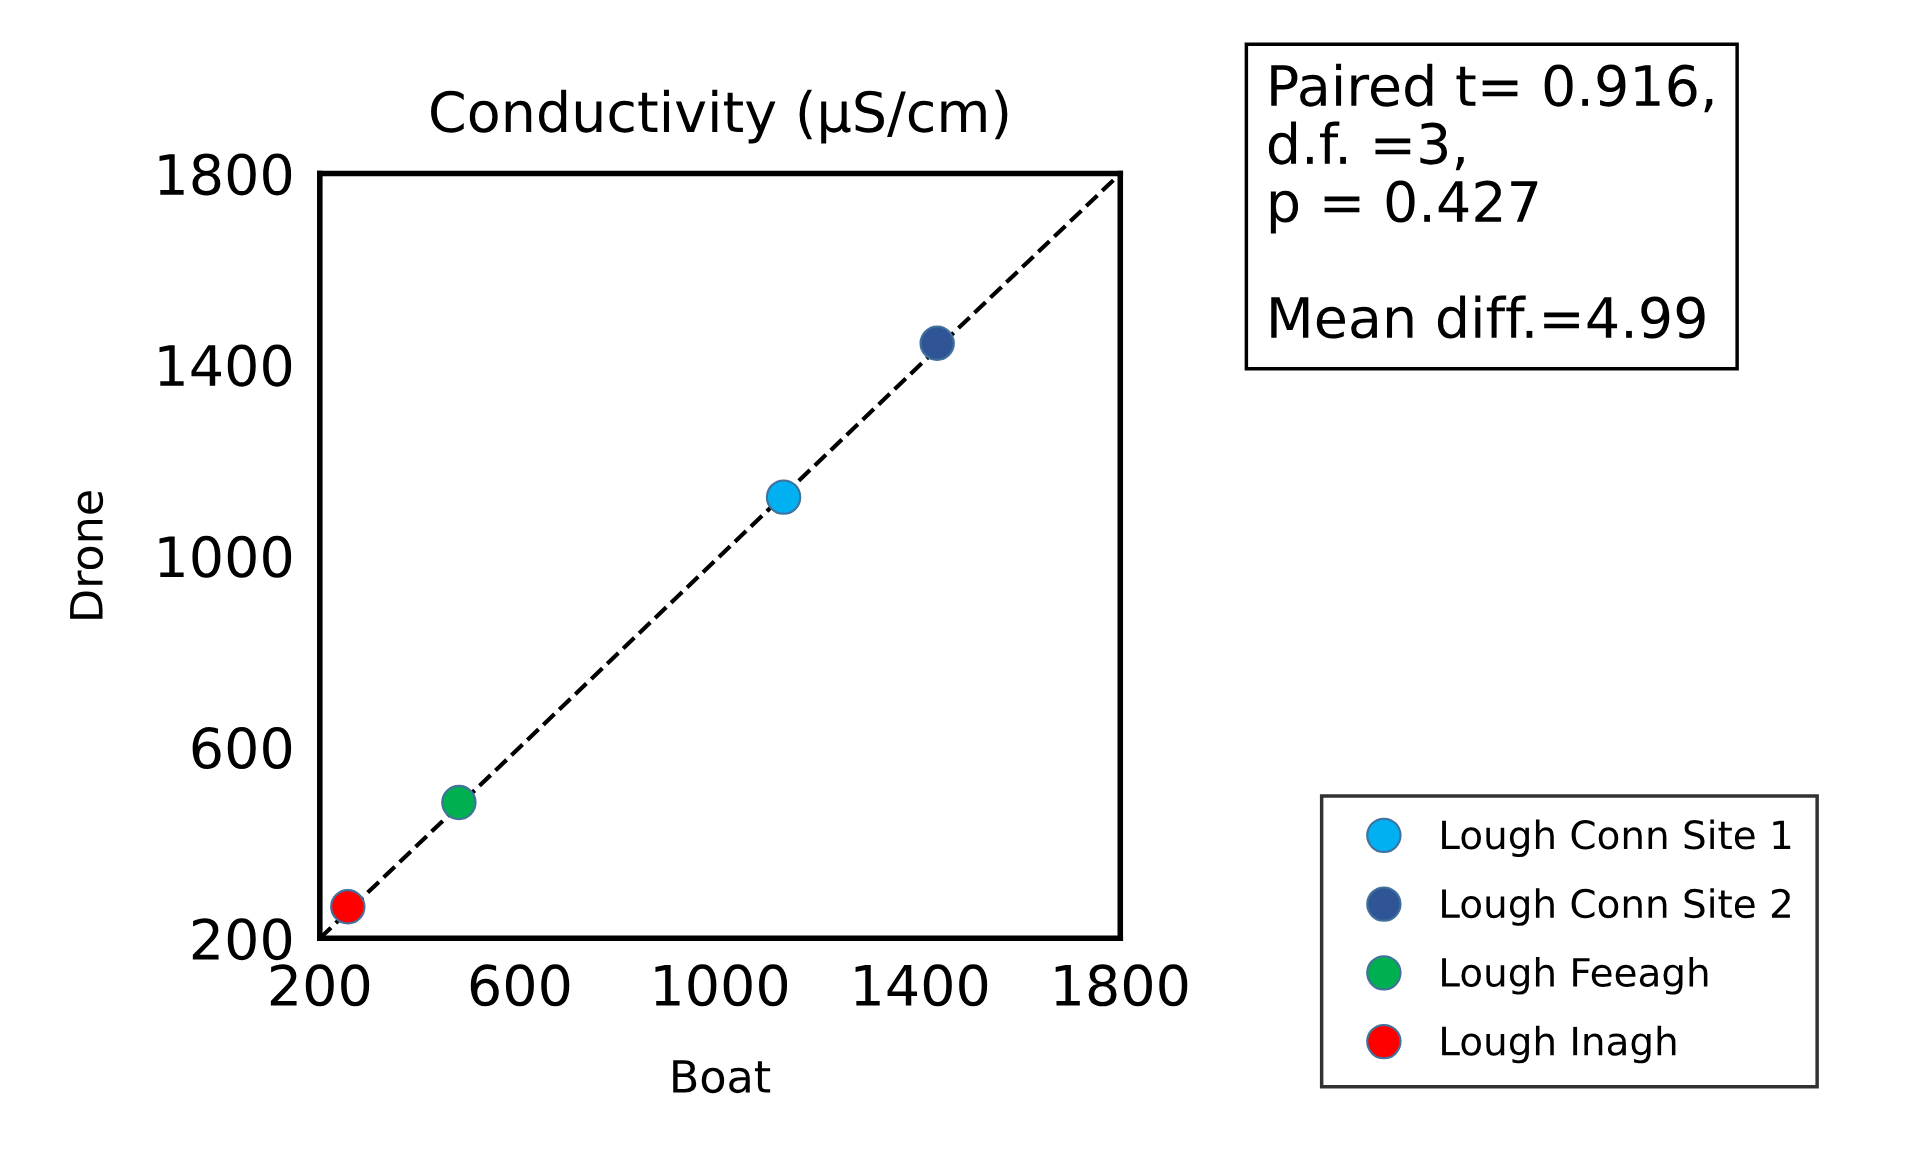 Image resolution: width=1915 pixels, height=1157 pixels. Describe the element at coordinates (225, 174) in the screenshot. I see `y-tick-label: 1800` at that location.